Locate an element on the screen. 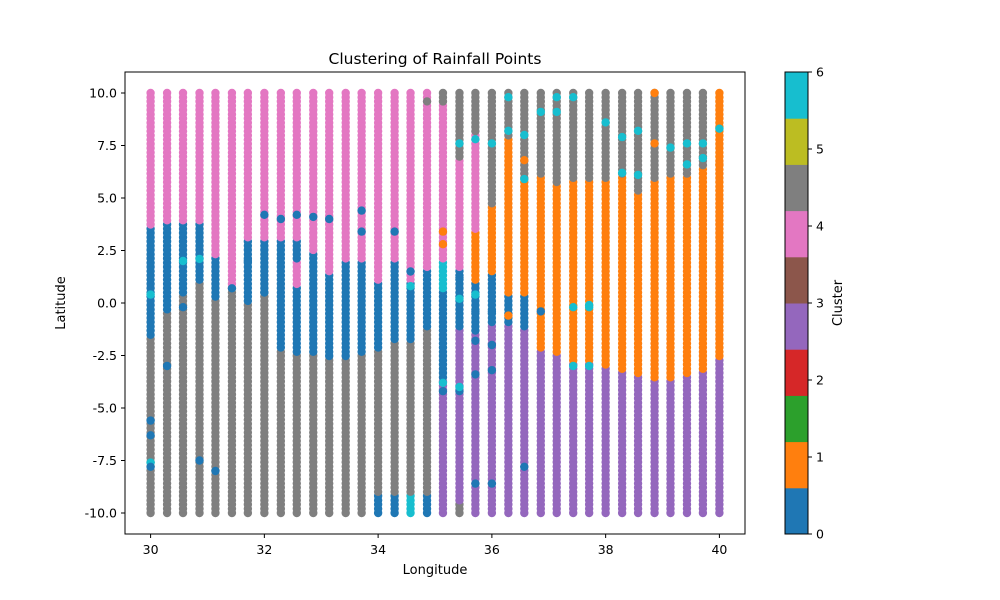 The width and height of the screenshot is (1000, 600). x-tick-label: 34 is located at coordinates (378, 549).